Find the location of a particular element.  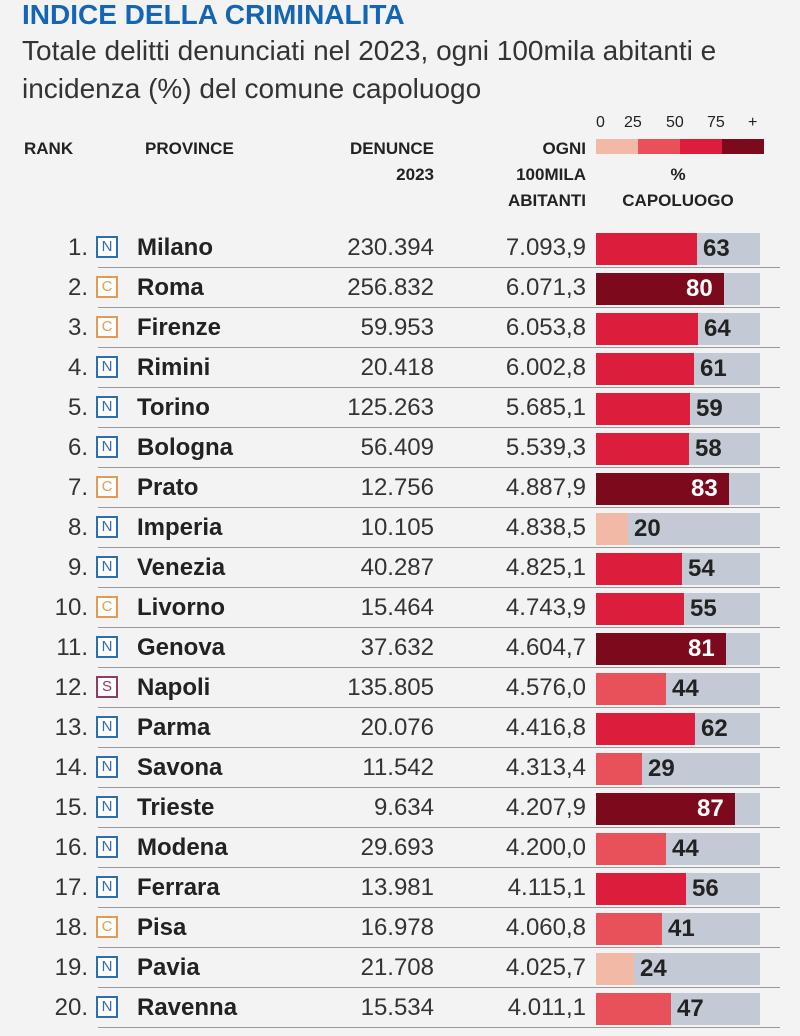

table-row: 1. N Milano 230.394 7.093,9 63 is located at coordinates (400, 248).